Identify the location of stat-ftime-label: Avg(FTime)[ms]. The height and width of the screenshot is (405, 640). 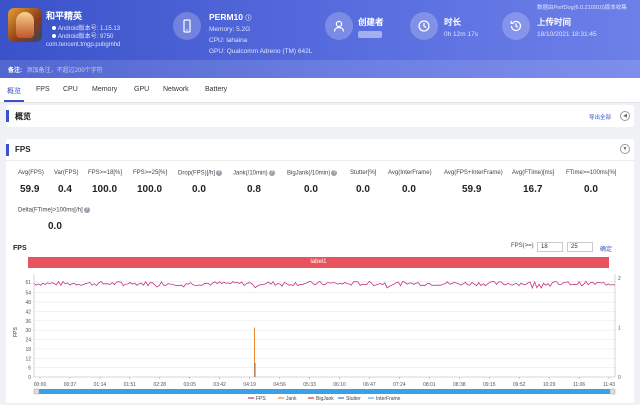
(533, 173).